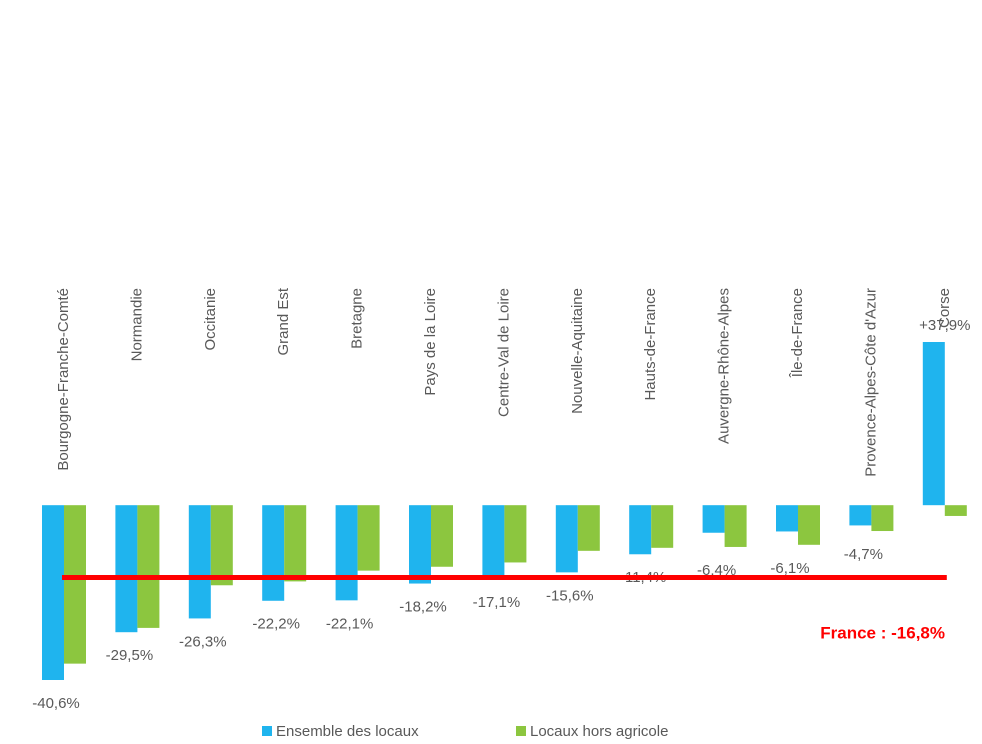  What do you see at coordinates (863, 554) in the screenshot?
I see `data-label: -4,7%` at bounding box center [863, 554].